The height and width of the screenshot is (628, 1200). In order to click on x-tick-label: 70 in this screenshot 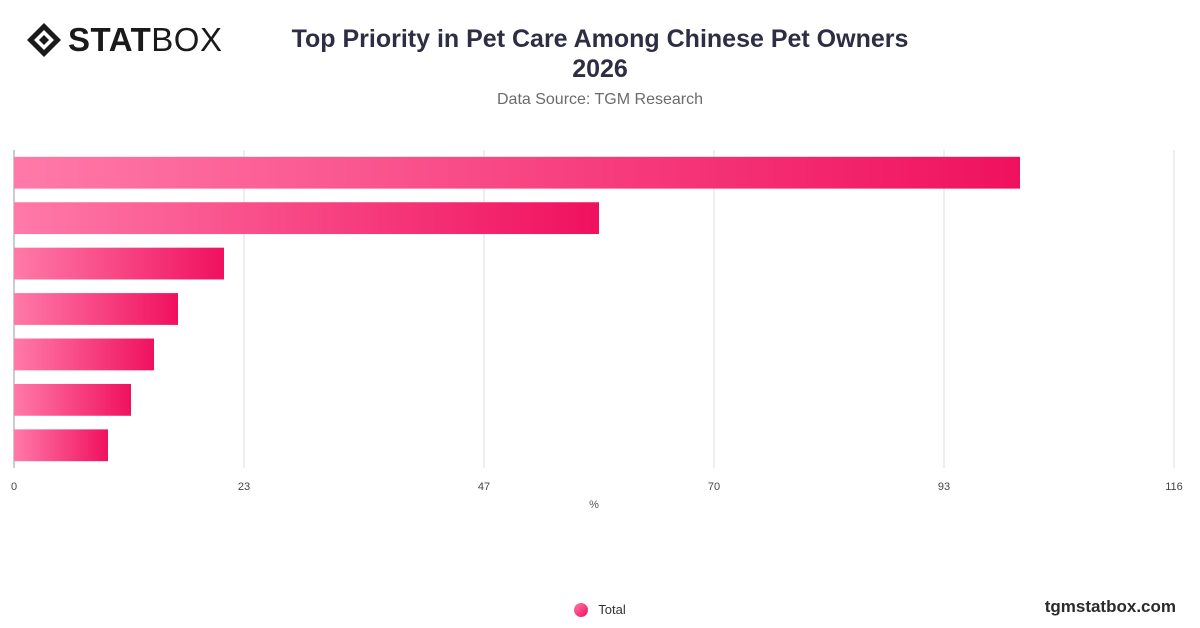, I will do `click(714, 487)`.